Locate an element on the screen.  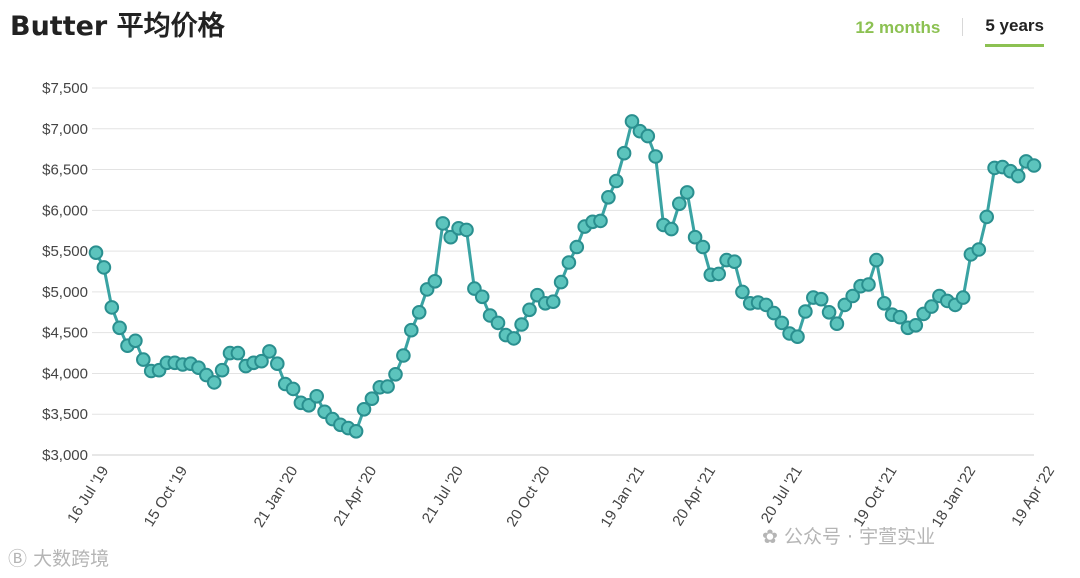
y-tick-label: $5,500 is located at coordinates (65, 251).